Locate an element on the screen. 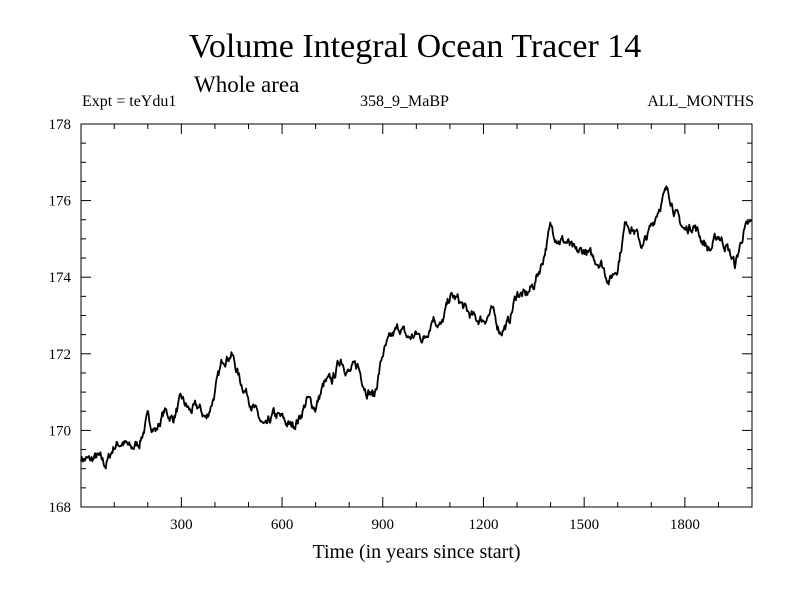  x-tick-label: 900 is located at coordinates (383, 525).